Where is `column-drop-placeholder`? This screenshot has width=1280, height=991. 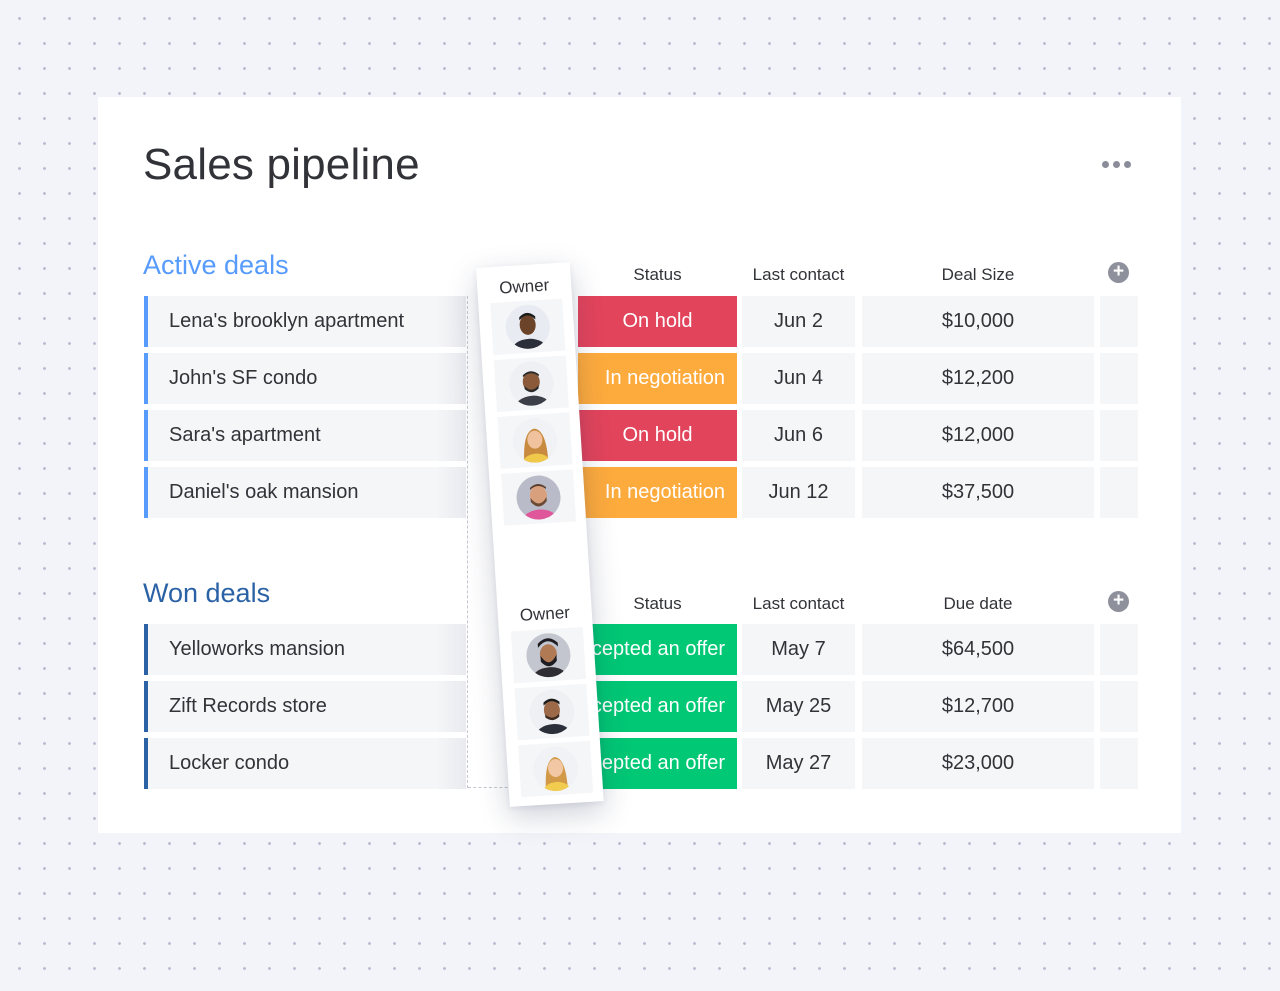
column-drop-placeholder is located at coordinates (468, 542).